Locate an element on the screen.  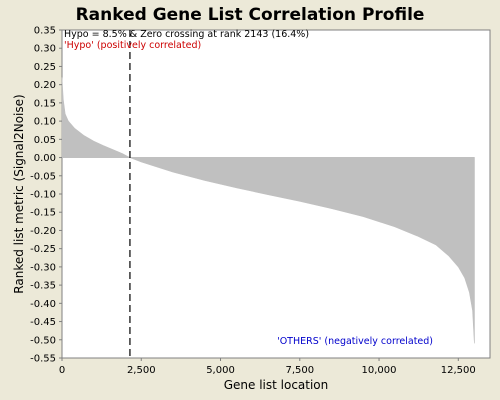
negative-annotation: 'OTHERS' (negatively correlated) is located at coordinates (355, 341).